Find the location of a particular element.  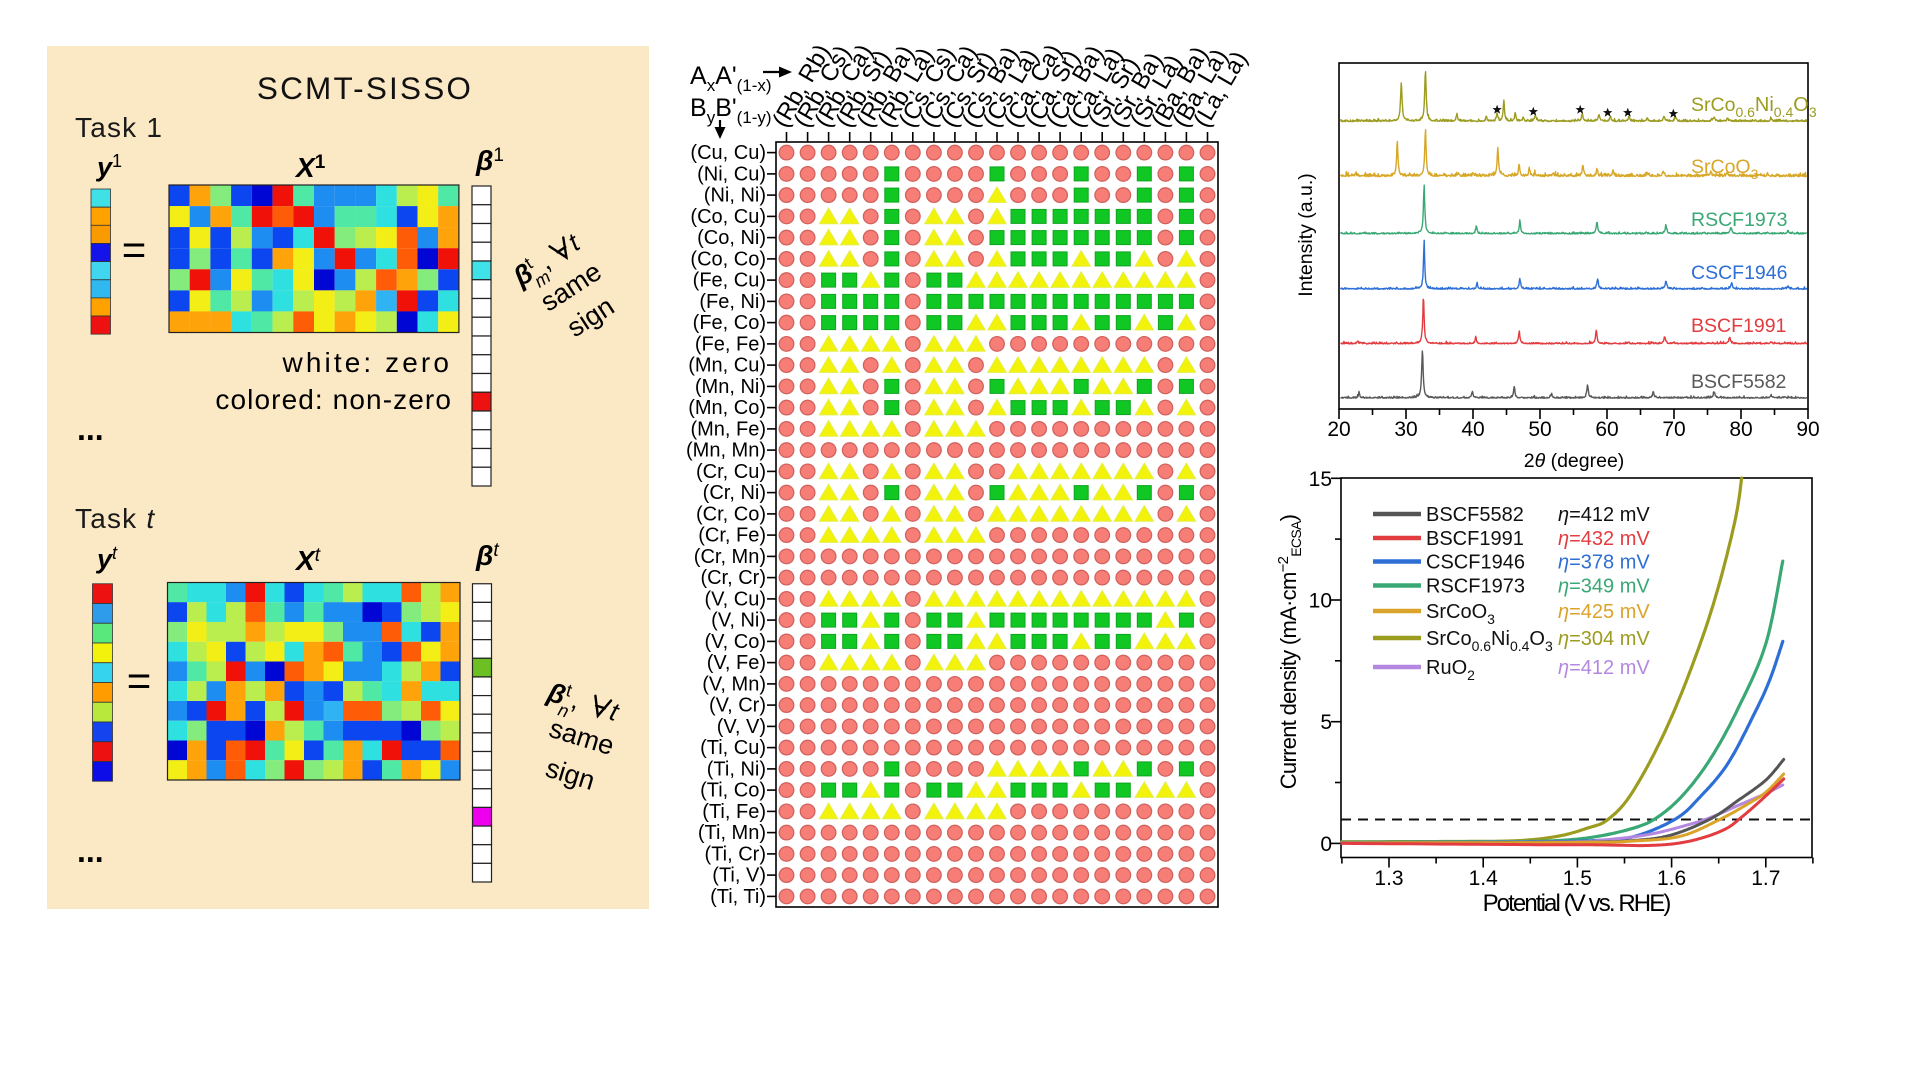

svg-text: colored: non-zero is located at coordinates (333, 399).